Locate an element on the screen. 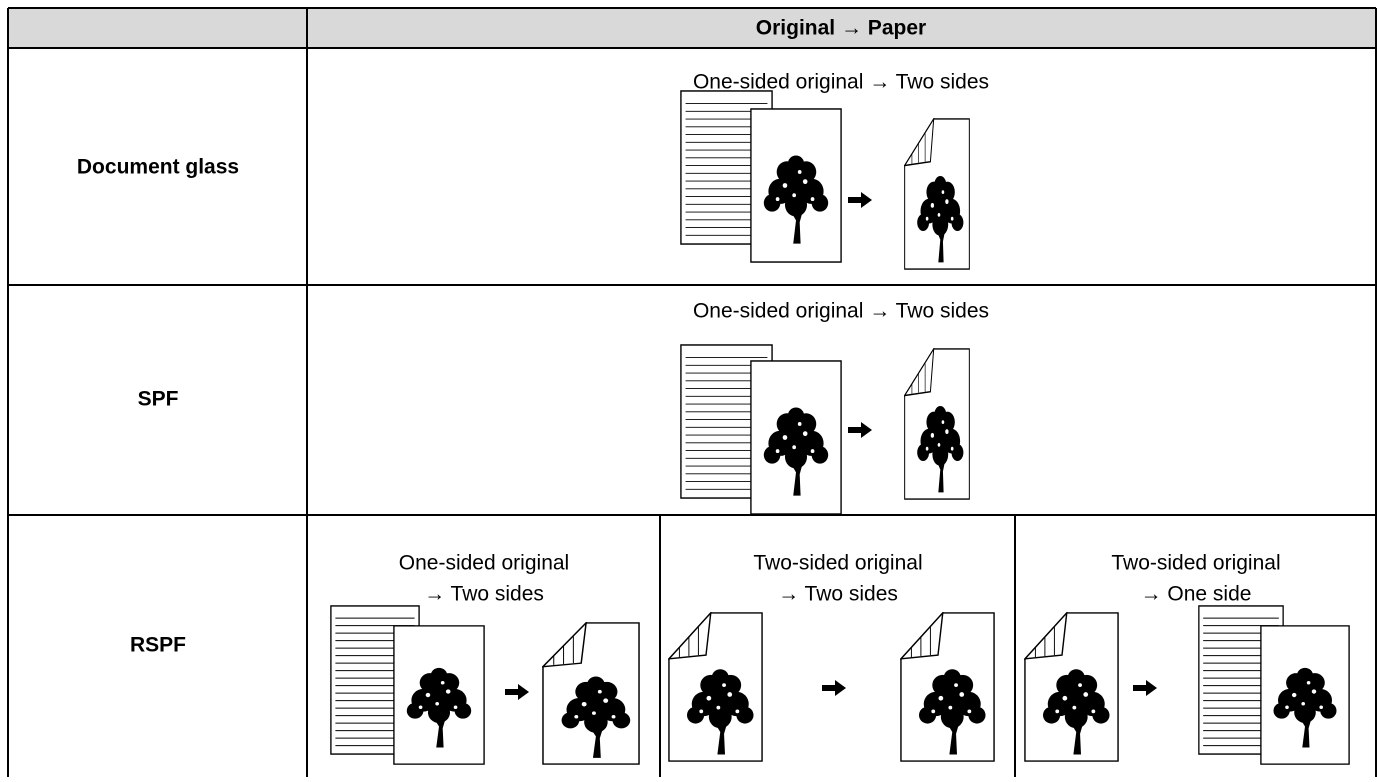  header-background is located at coordinates (692, 28).